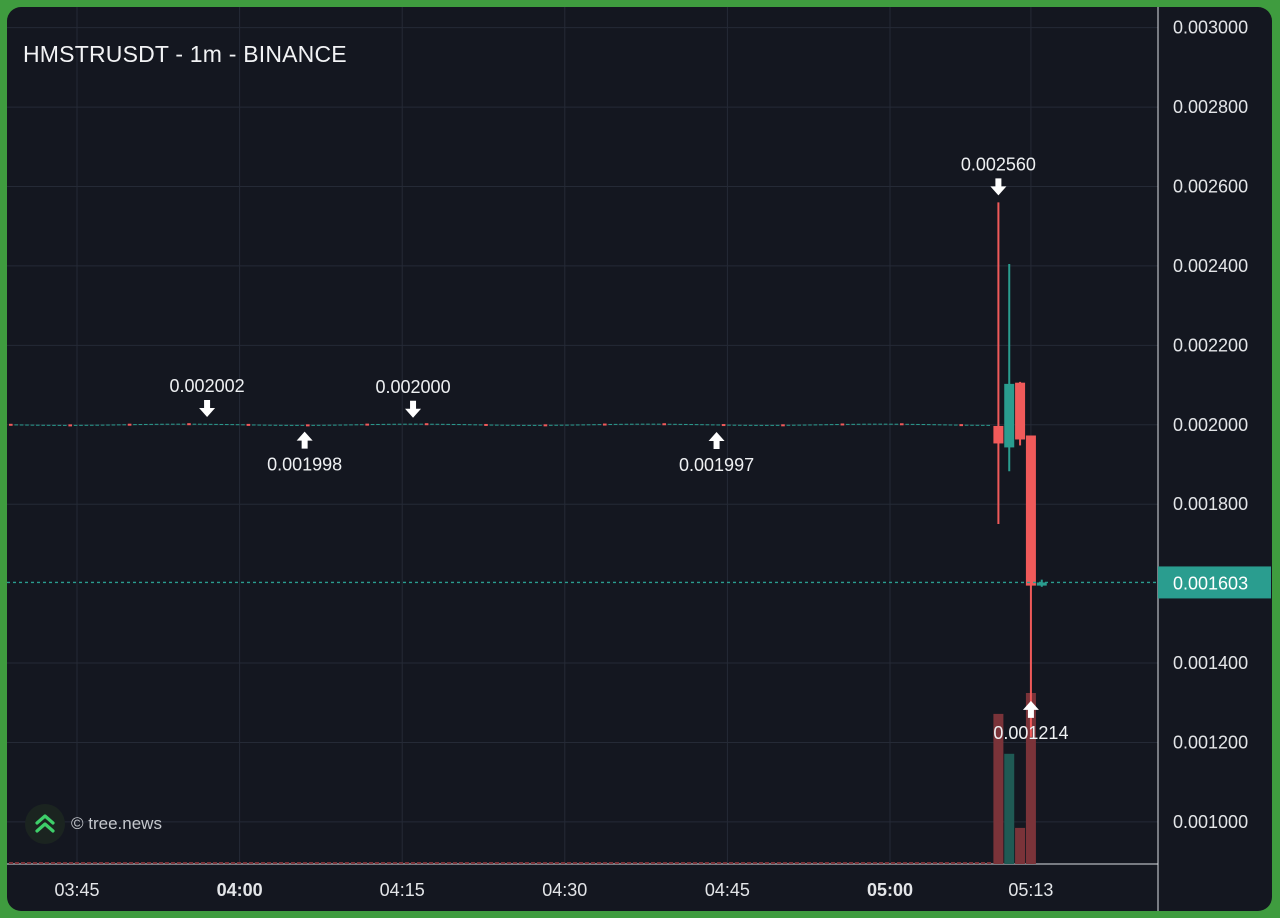  What do you see at coordinates (402, 890) in the screenshot?
I see `x-tick-label: 04:15` at bounding box center [402, 890].